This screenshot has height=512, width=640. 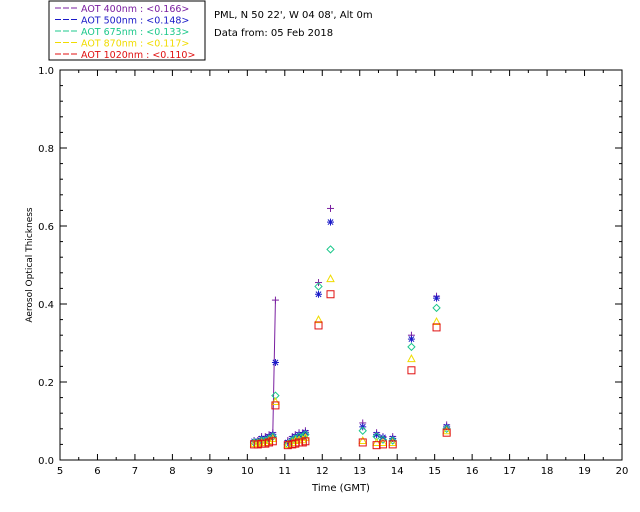 What do you see at coordinates (46, 71) in the screenshot?
I see `y-tick-label: 1.0` at bounding box center [46, 71].